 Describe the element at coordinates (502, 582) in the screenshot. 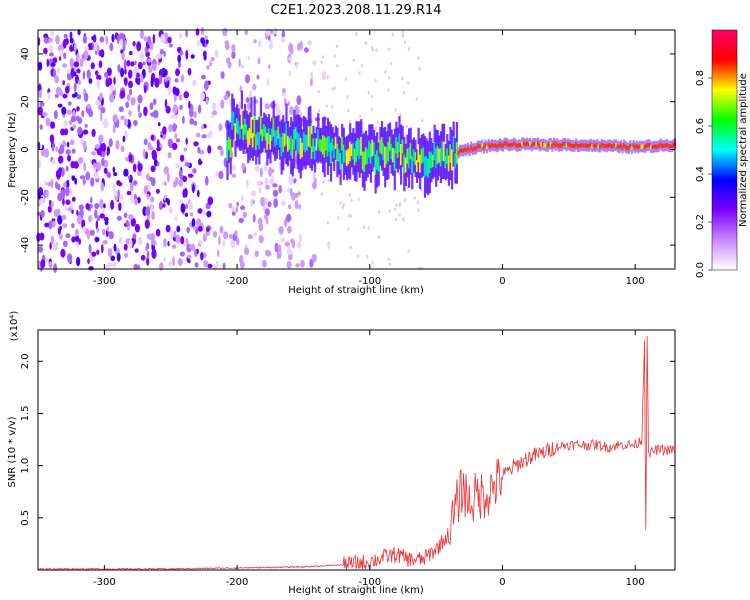

I see `x-tick-label: 0` at that location.